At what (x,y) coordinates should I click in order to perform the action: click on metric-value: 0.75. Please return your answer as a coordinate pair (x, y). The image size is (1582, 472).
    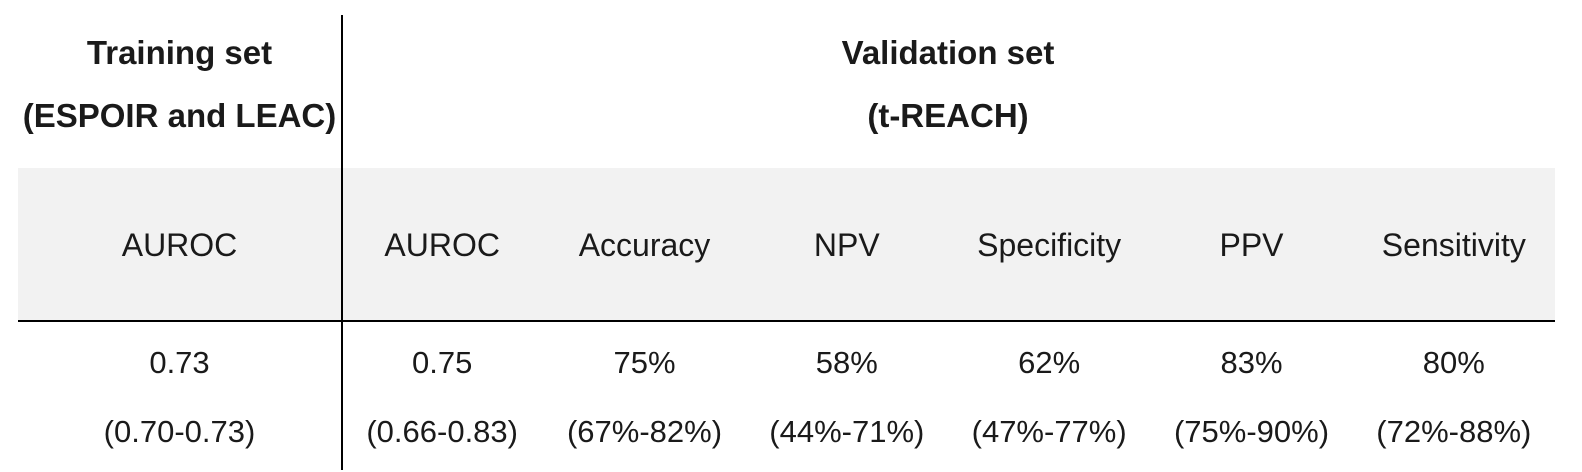
    Looking at the image, I should click on (442, 362).